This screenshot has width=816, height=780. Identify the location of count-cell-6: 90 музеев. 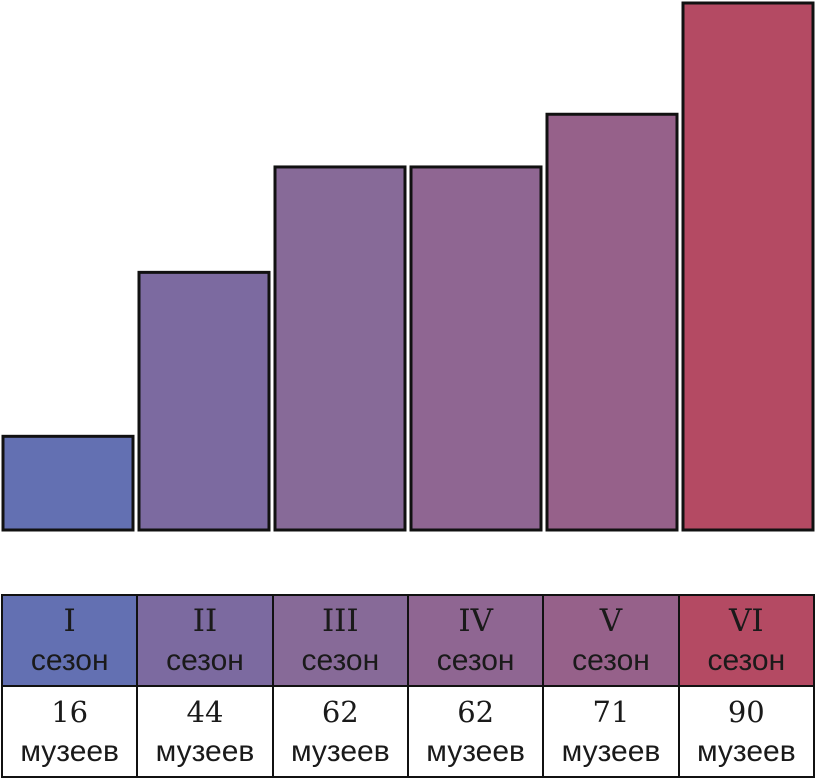
(746, 731).